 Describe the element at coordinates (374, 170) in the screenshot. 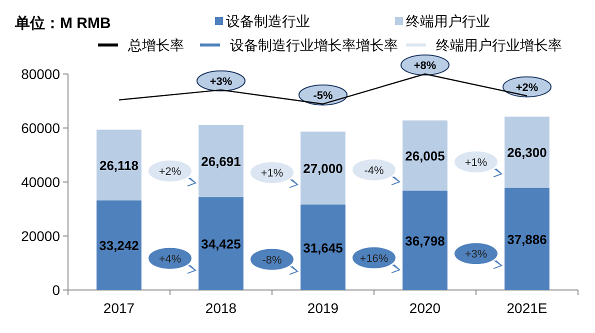

I see `annotation: -4%` at that location.